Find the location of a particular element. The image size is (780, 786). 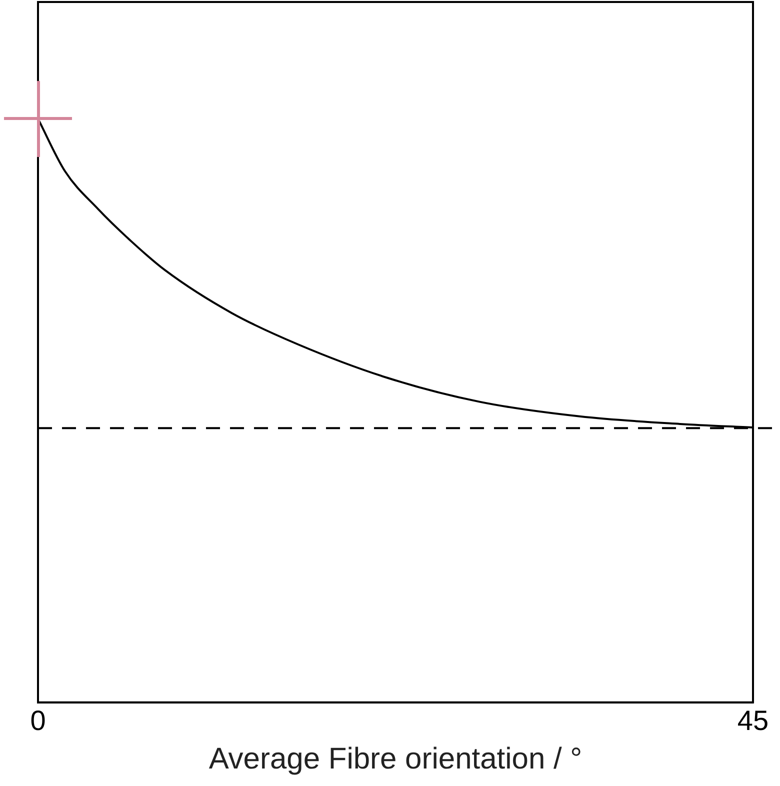

x-axis-title: Average Fibre orientation / ° is located at coordinates (395, 759).